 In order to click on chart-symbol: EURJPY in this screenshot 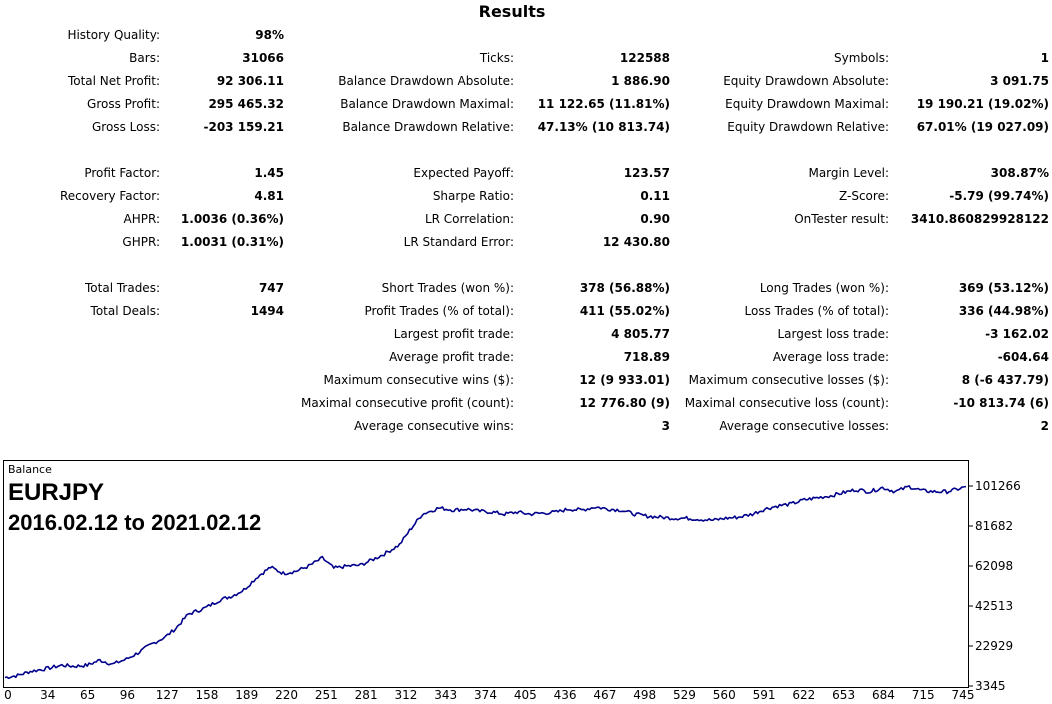, I will do `click(56, 492)`.